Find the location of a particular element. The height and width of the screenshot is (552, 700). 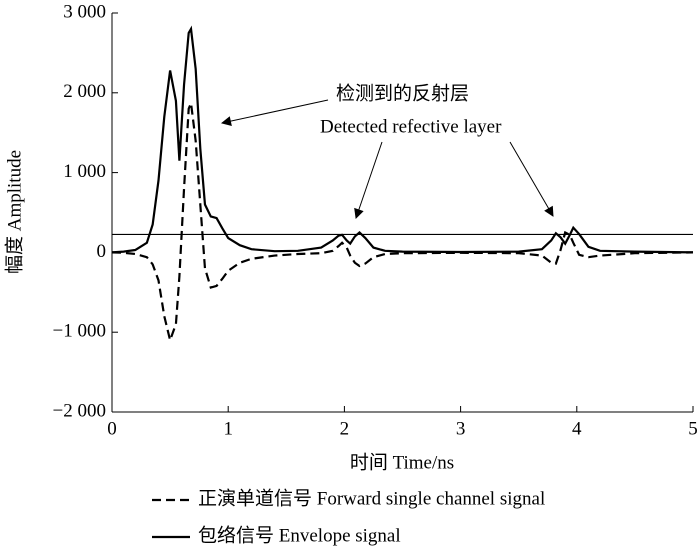

y-tick-label: −1 000 is located at coordinates (79, 331).